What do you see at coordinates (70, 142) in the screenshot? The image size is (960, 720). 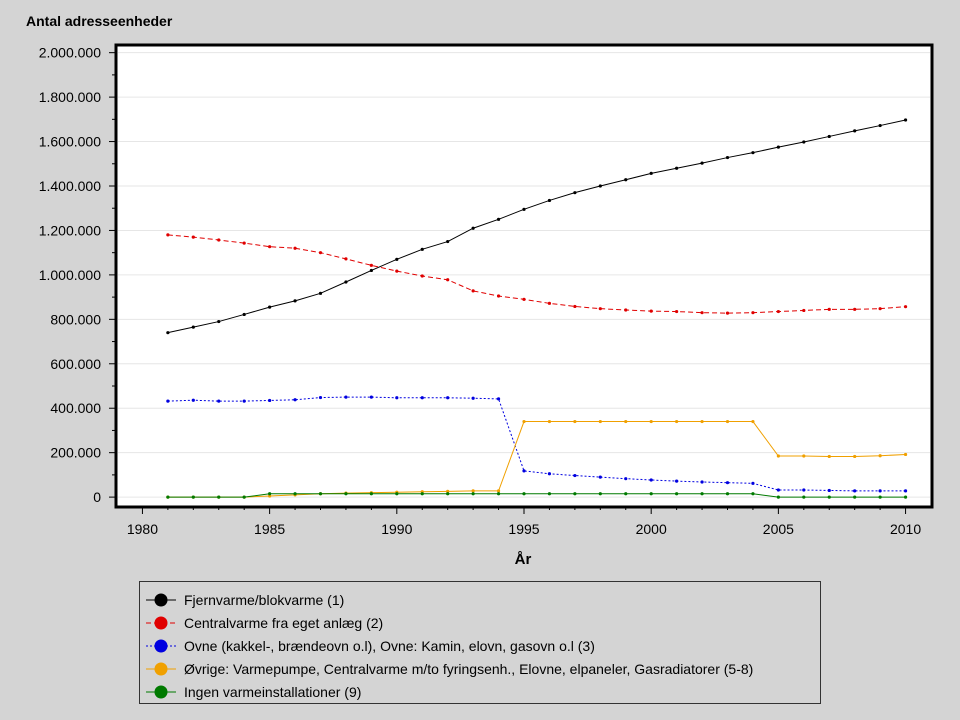 I see `y-tick-label: 1.600.000` at bounding box center [70, 142].